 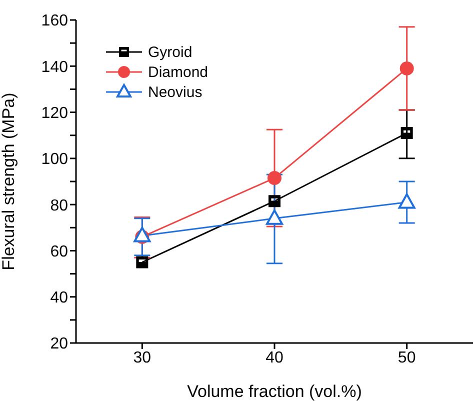 I want to click on y-tick-label: 100, so click(x=54, y=159).